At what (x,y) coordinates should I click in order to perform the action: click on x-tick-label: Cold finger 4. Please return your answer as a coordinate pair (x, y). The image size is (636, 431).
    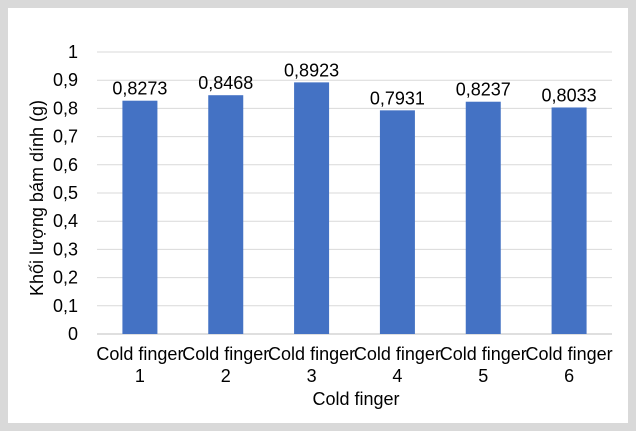
    Looking at the image, I should click on (397, 365).